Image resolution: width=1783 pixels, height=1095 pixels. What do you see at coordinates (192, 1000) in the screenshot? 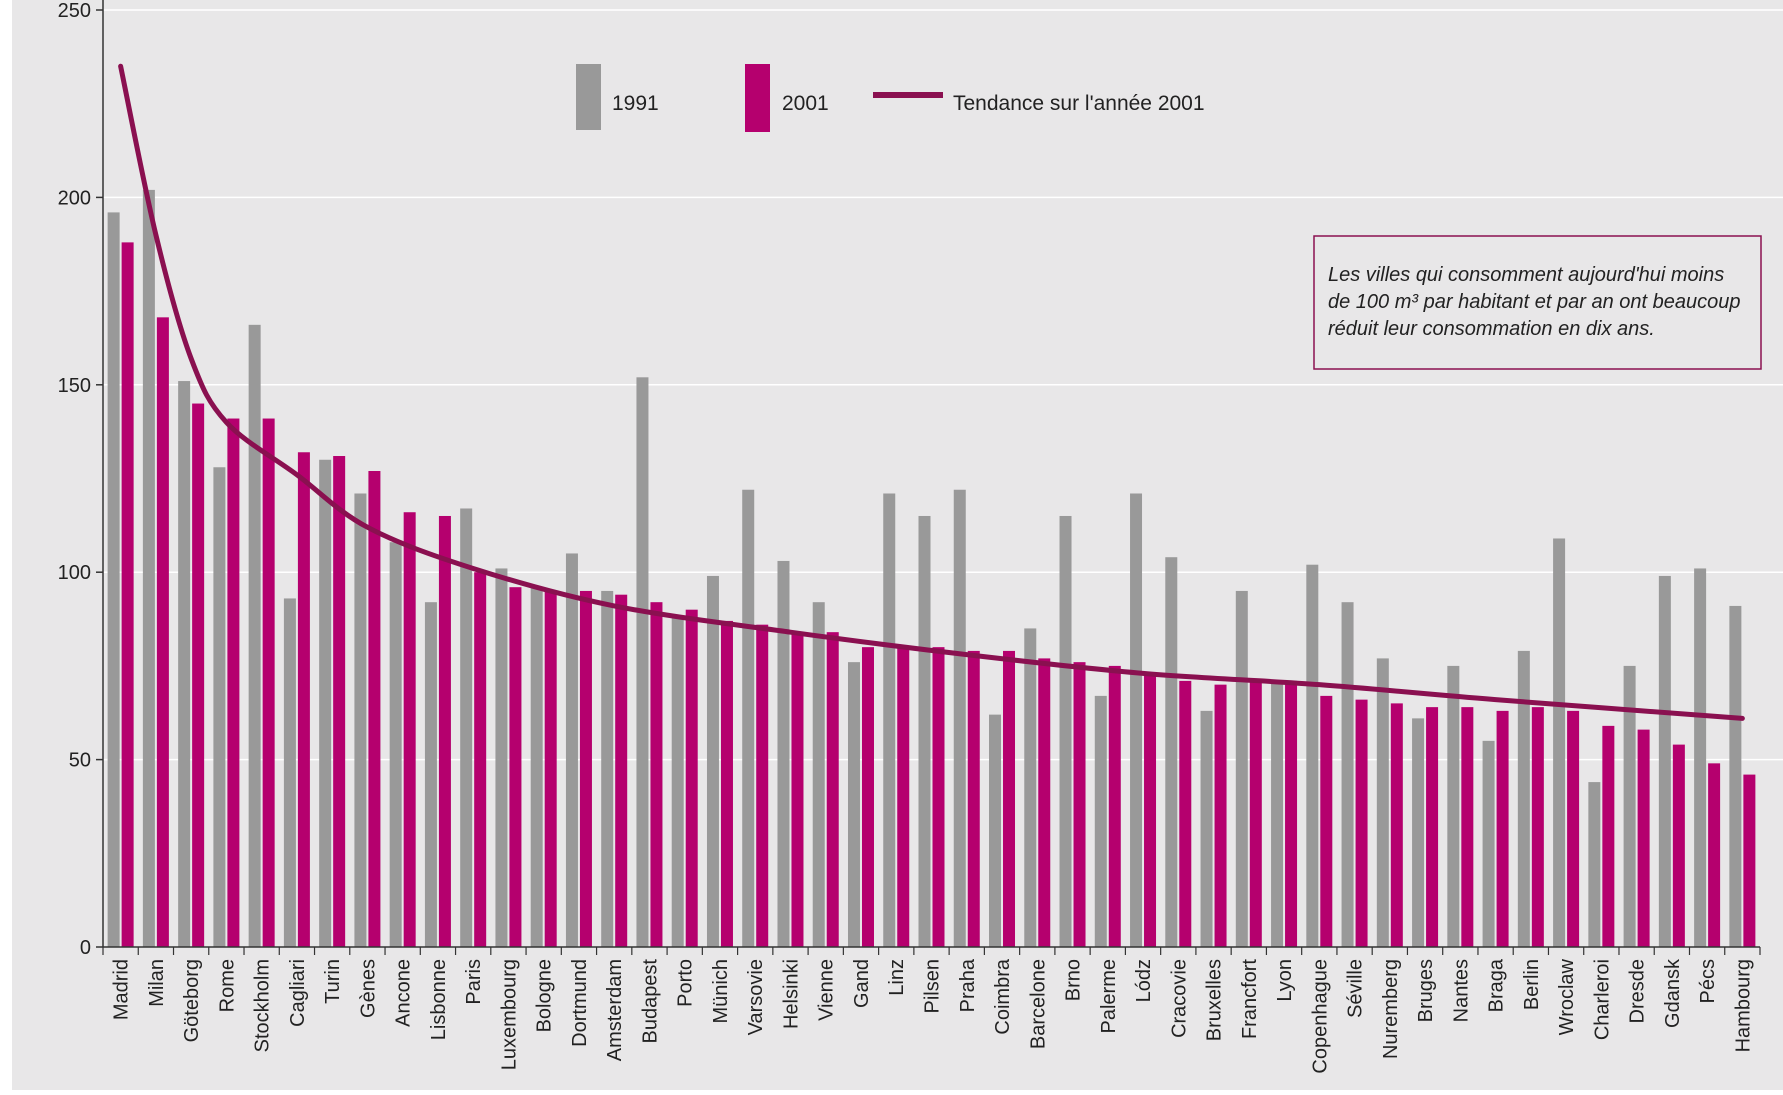
I see `category-label-Göteborg: Göteborg` at bounding box center [192, 1000].